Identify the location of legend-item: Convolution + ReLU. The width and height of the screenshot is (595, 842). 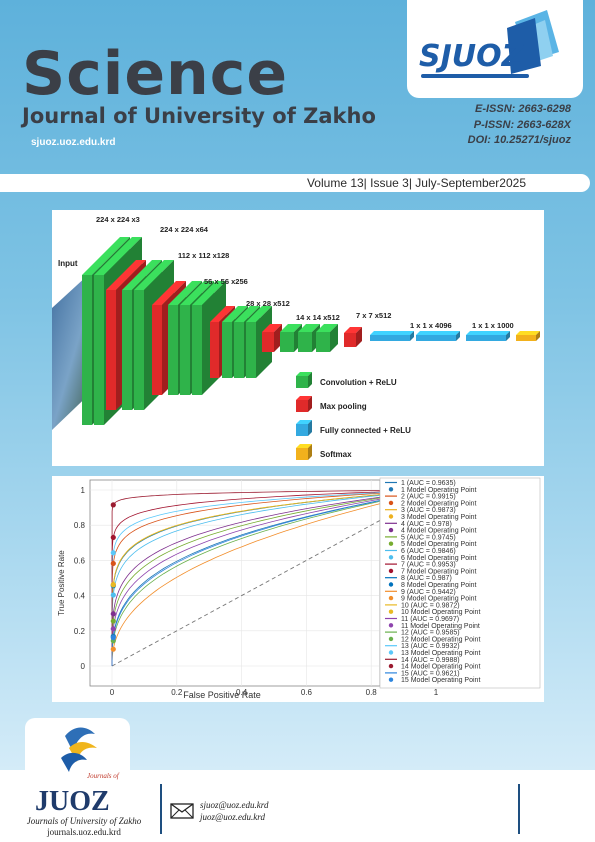
(346, 380).